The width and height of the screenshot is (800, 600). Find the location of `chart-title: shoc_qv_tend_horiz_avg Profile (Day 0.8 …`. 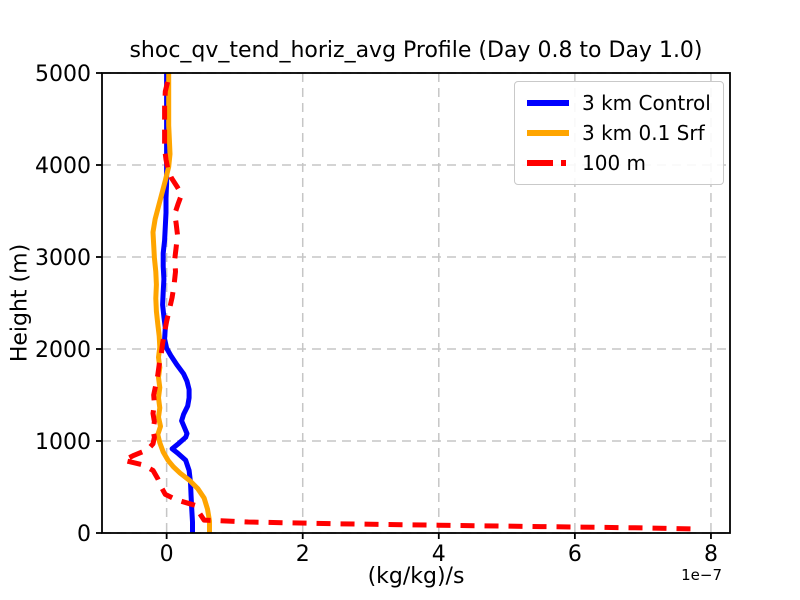

chart-title: shoc_qv_tend_horiz_avg Profile (Day 0.8 … is located at coordinates (416, 50).